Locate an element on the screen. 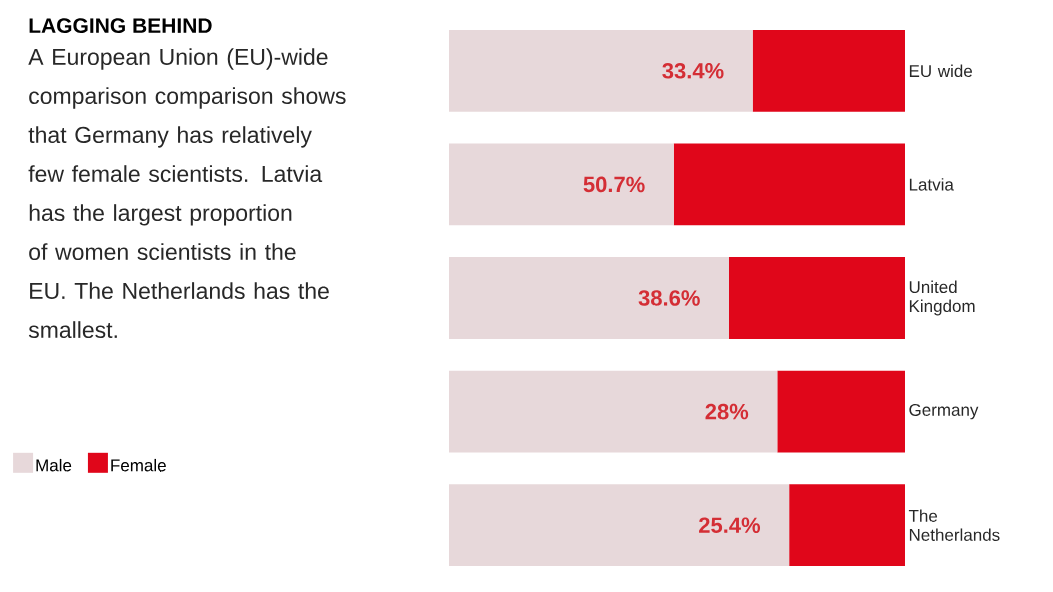 This screenshot has height=592, width=1053. y-tick-label: Germany is located at coordinates (944, 411).